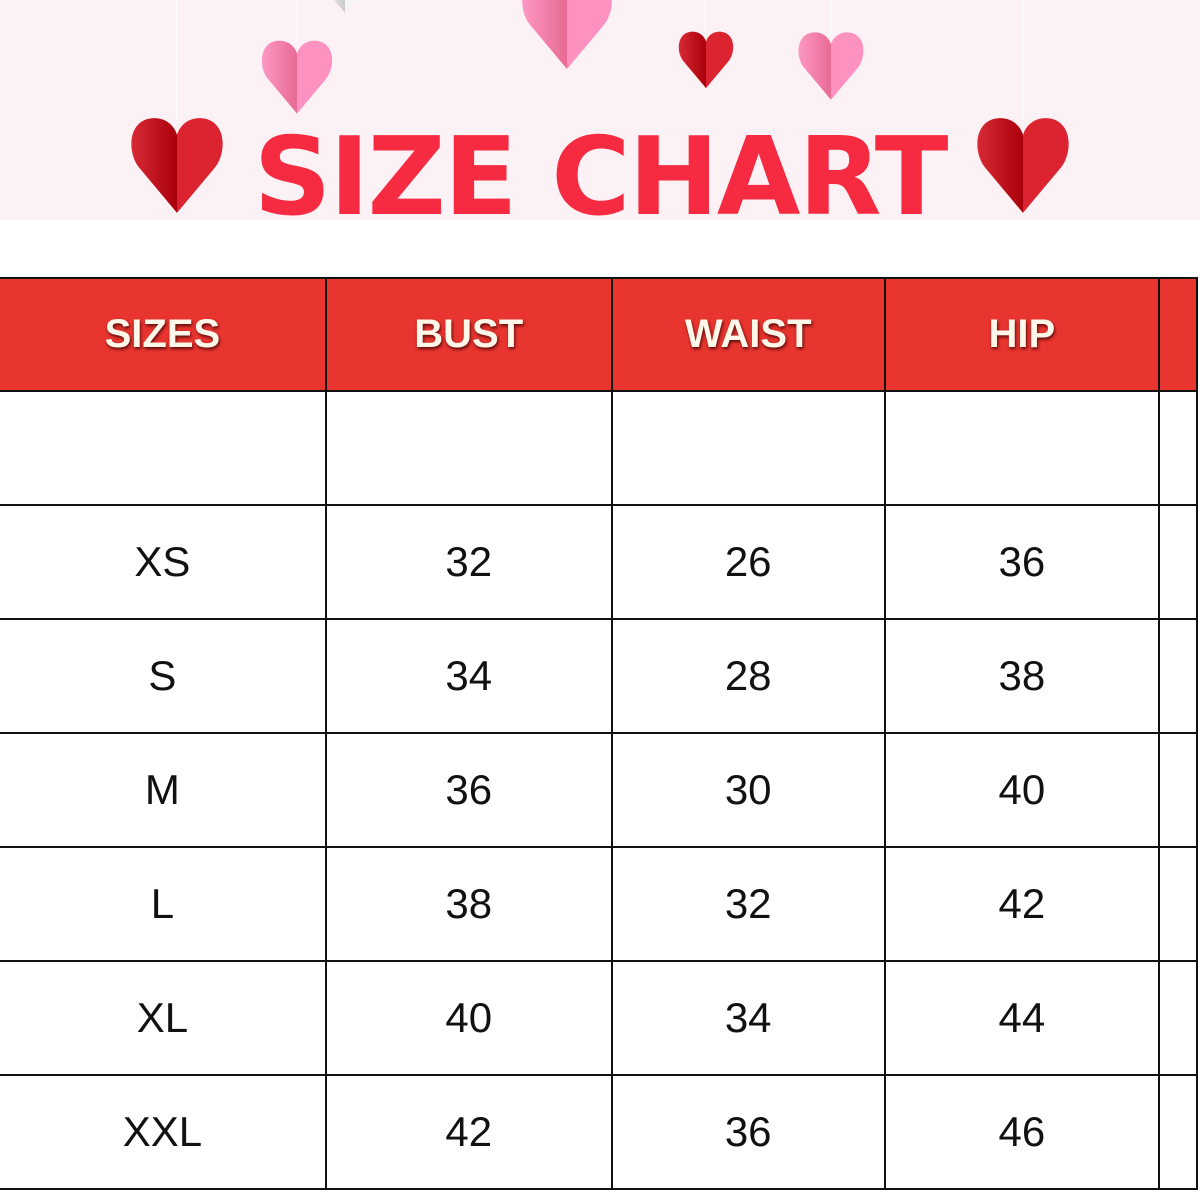 The image size is (1200, 1200). Describe the element at coordinates (163, 1132) in the screenshot. I see `cell-size: XXL` at that location.